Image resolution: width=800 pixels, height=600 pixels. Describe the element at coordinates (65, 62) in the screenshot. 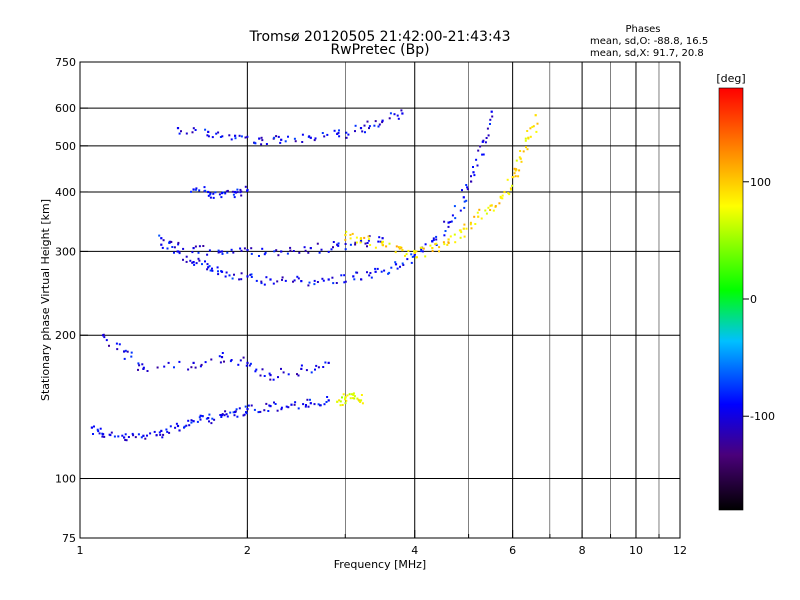

I see `y-tick-label: 750` at that location.